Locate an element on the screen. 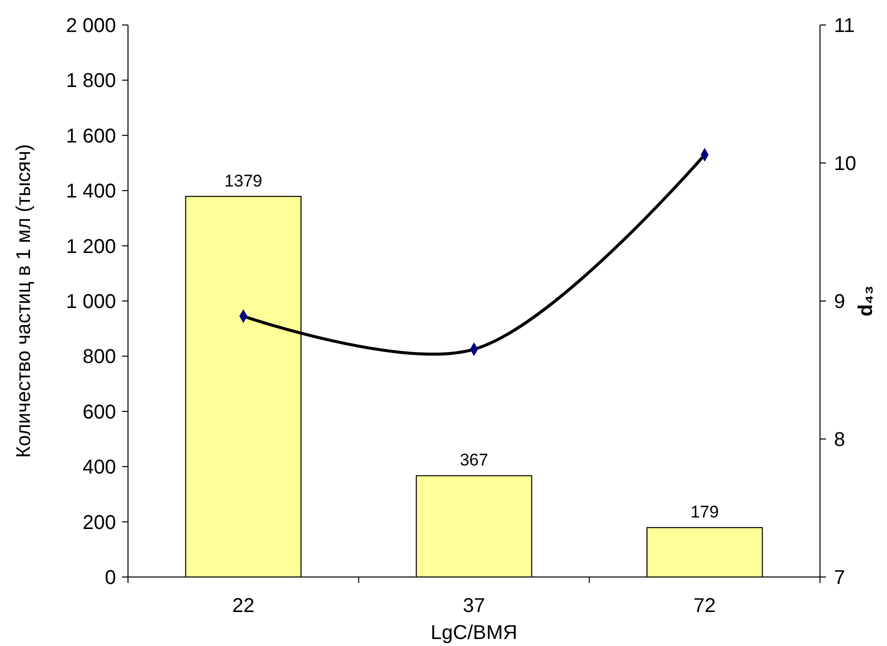 Image resolution: width=887 pixels, height=646 pixels. y-tick-label: 2 000 is located at coordinates (91, 26).